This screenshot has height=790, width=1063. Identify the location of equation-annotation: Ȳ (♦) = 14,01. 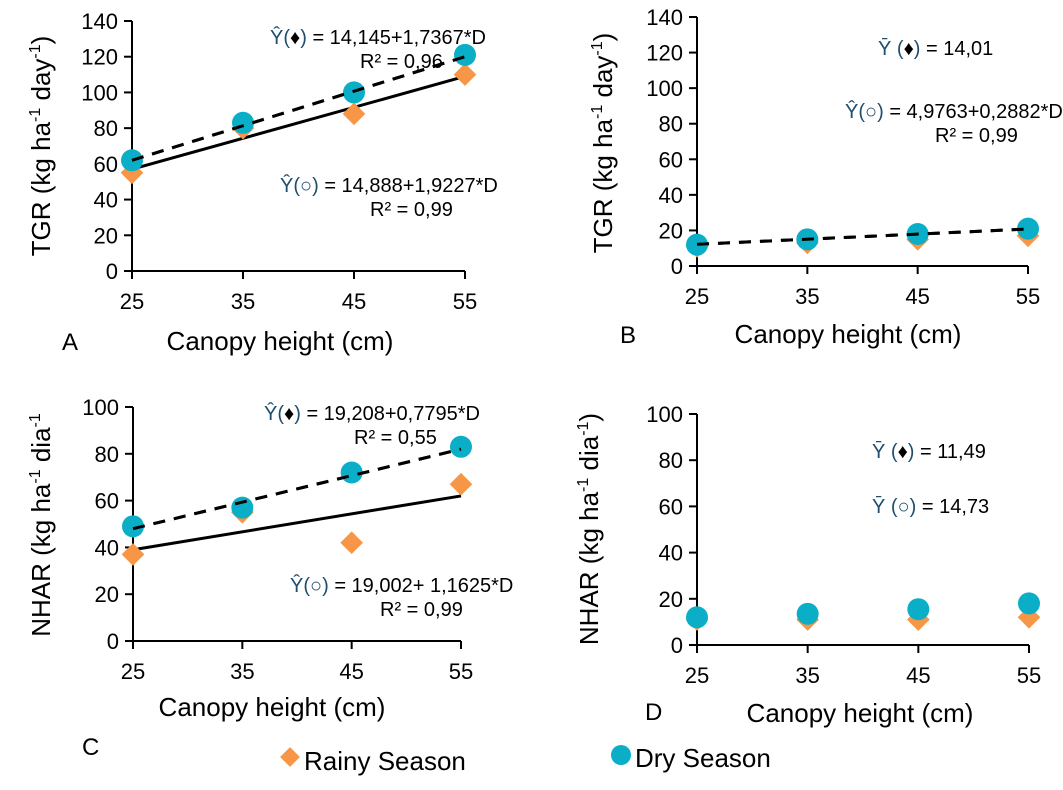
(935, 48).